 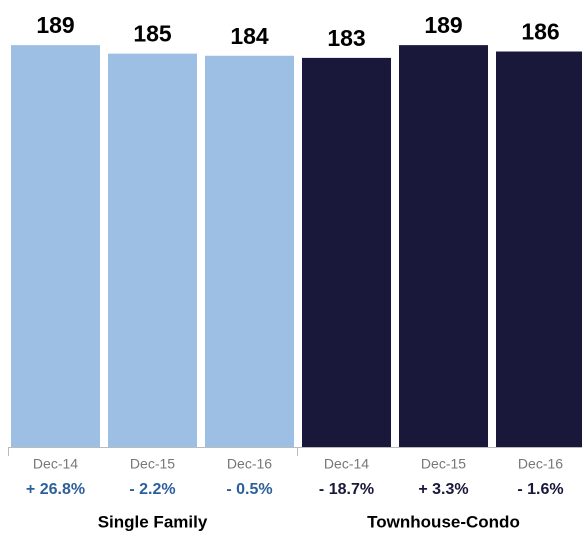 What do you see at coordinates (346, 489) in the screenshot?
I see `change-label: - 18.7%` at bounding box center [346, 489].